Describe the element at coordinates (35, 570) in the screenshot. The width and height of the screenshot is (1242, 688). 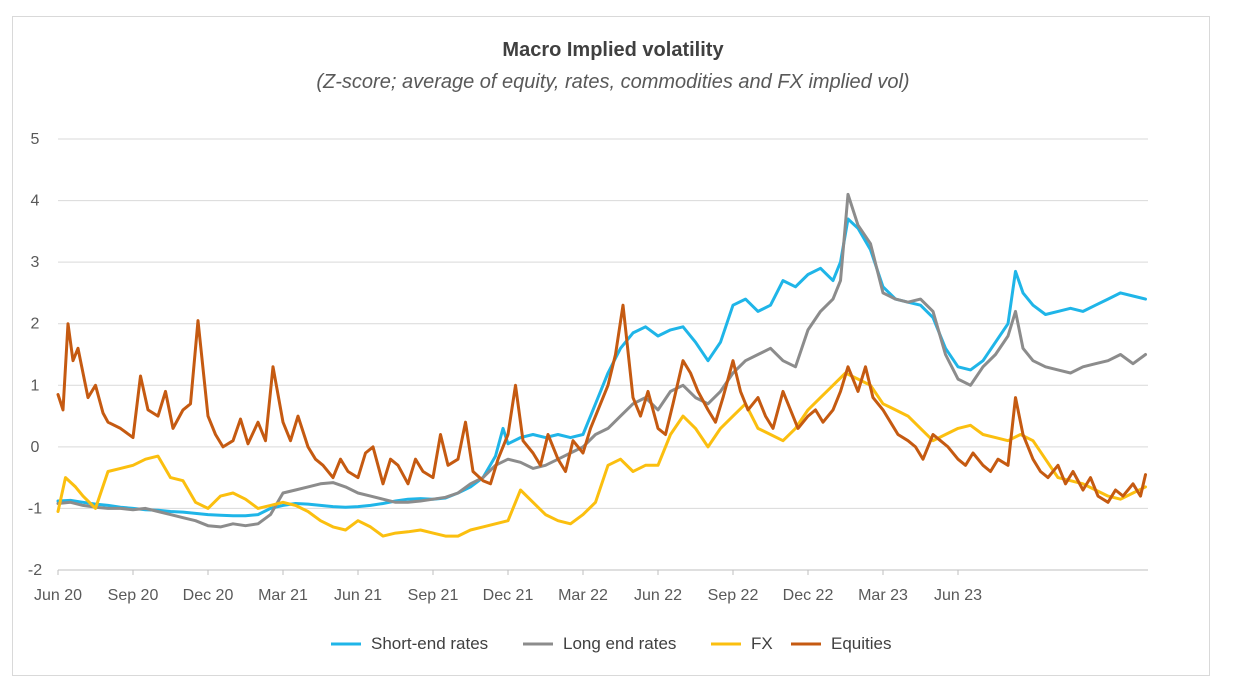
I see `y-tick-label: -2` at that location.